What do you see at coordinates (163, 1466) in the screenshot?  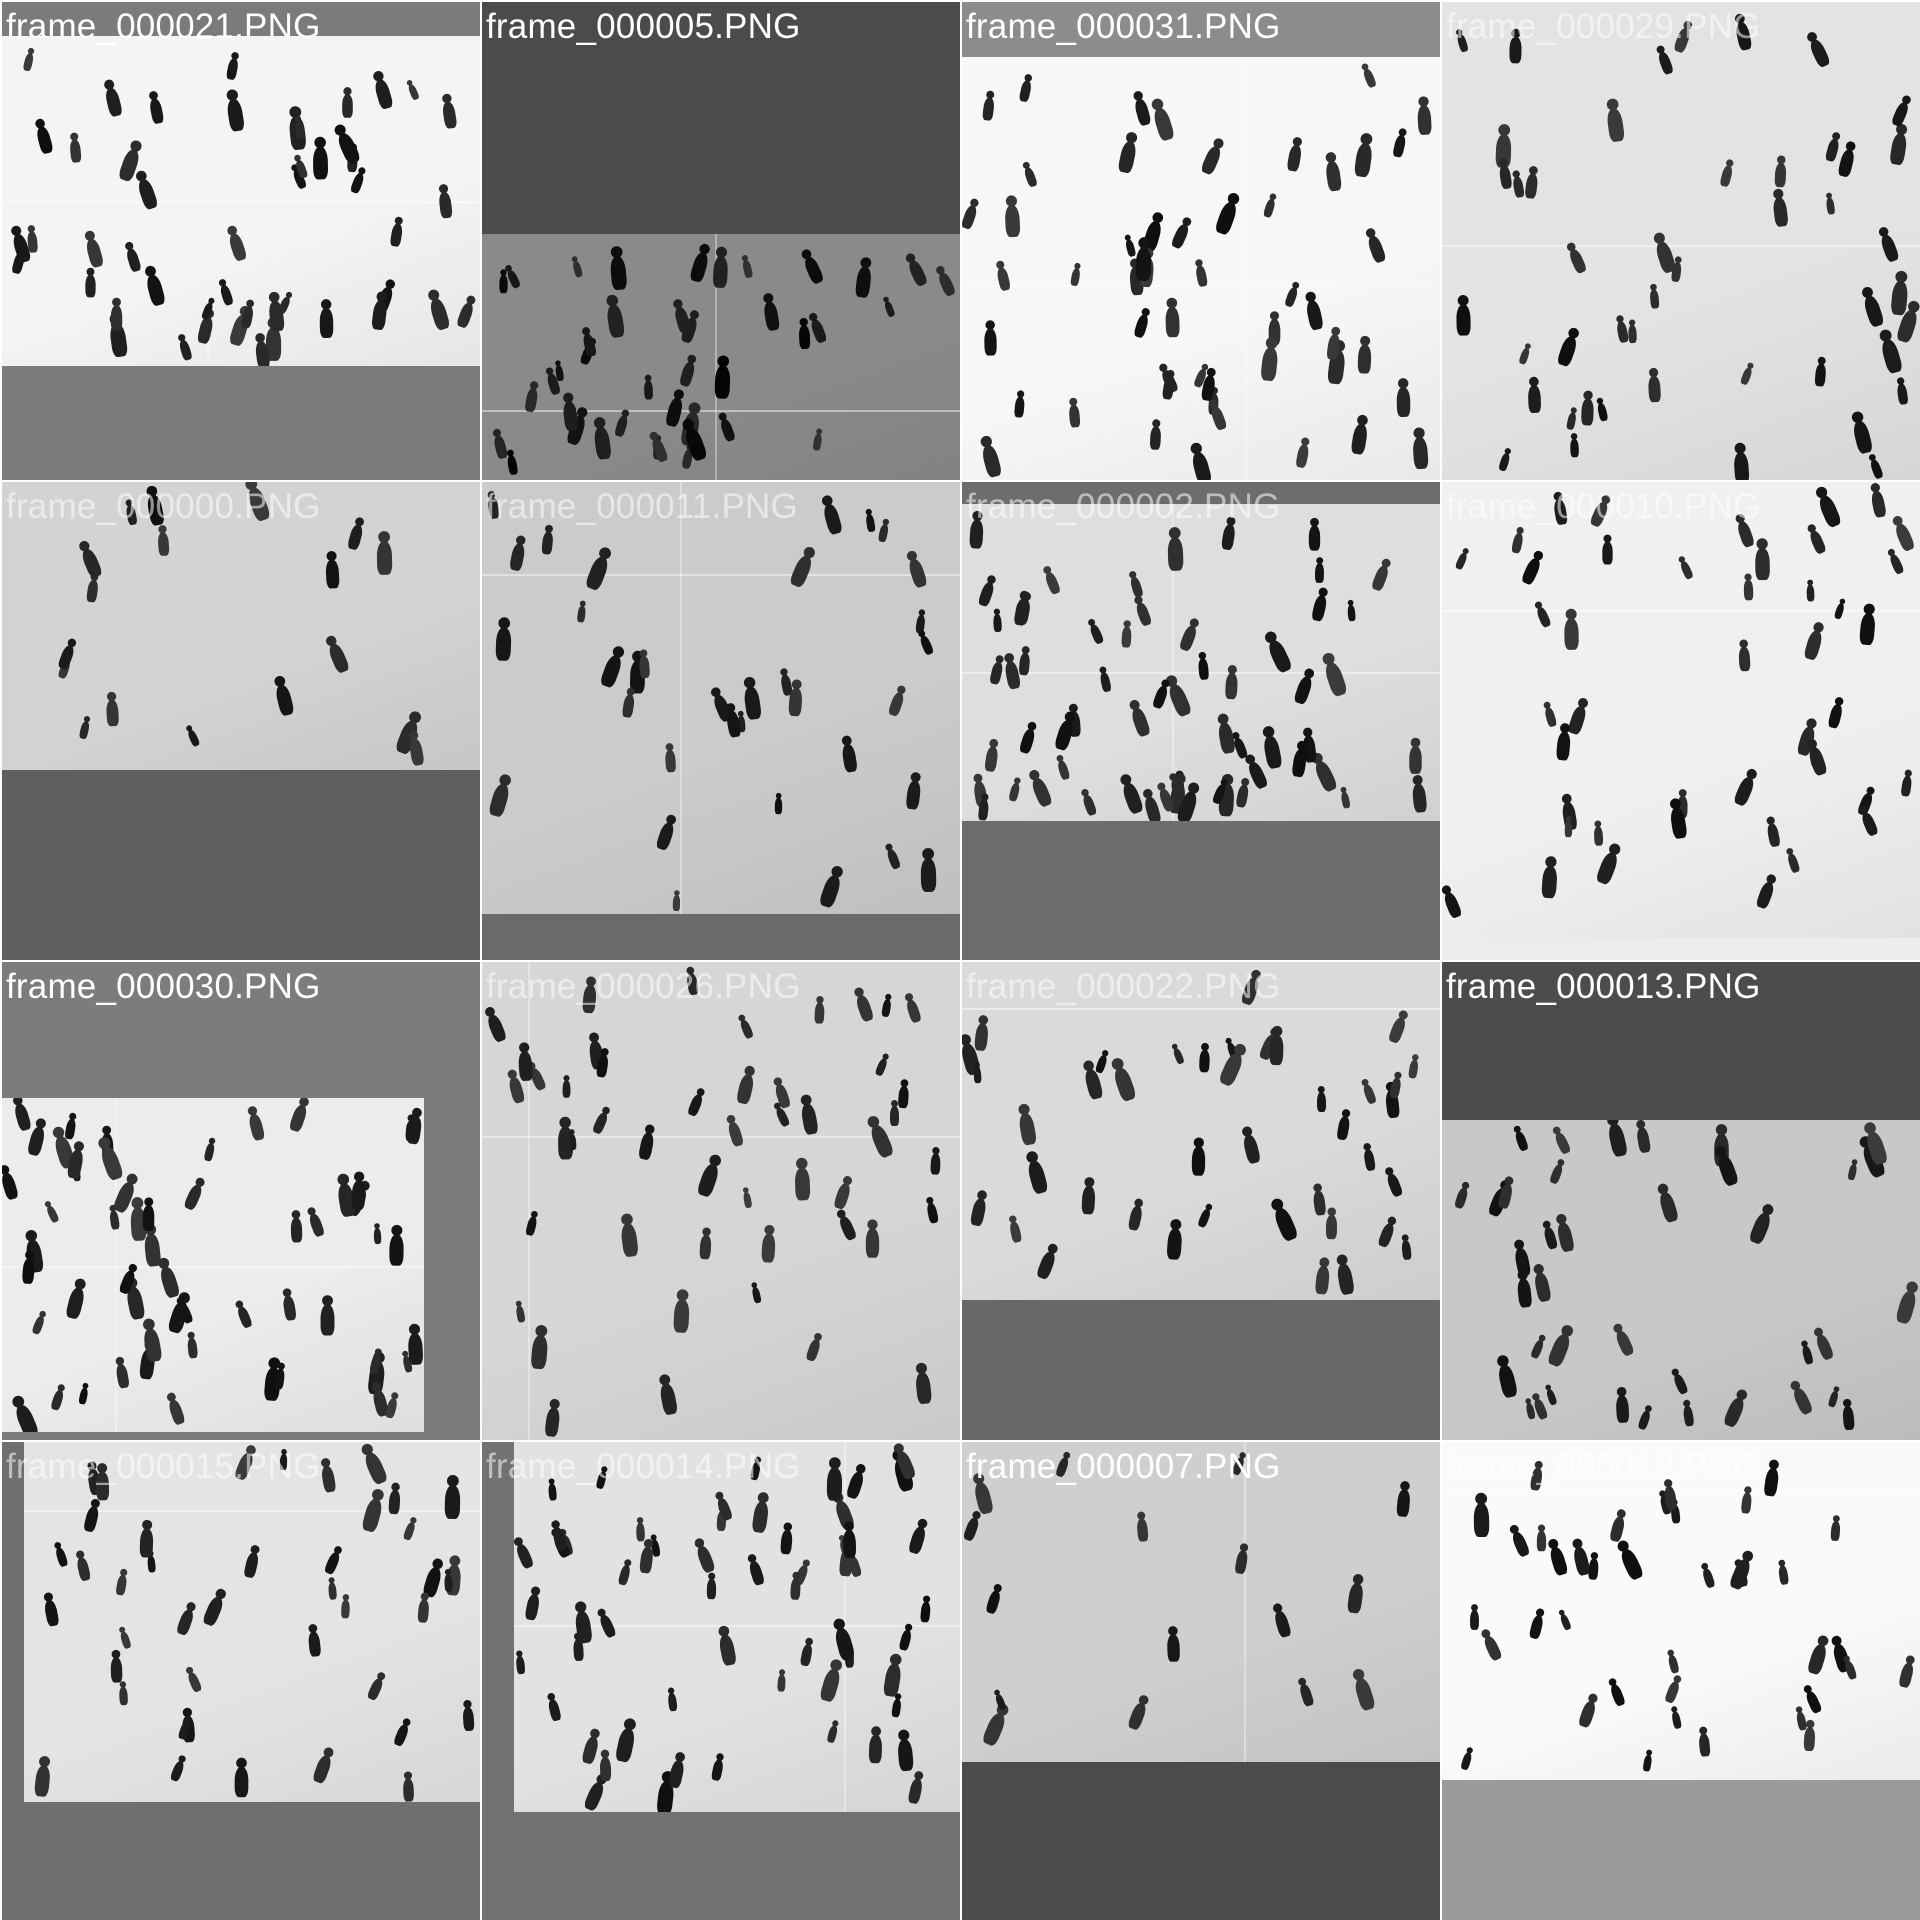 I see `frame-filename: frame_000015.PNG` at bounding box center [163, 1466].